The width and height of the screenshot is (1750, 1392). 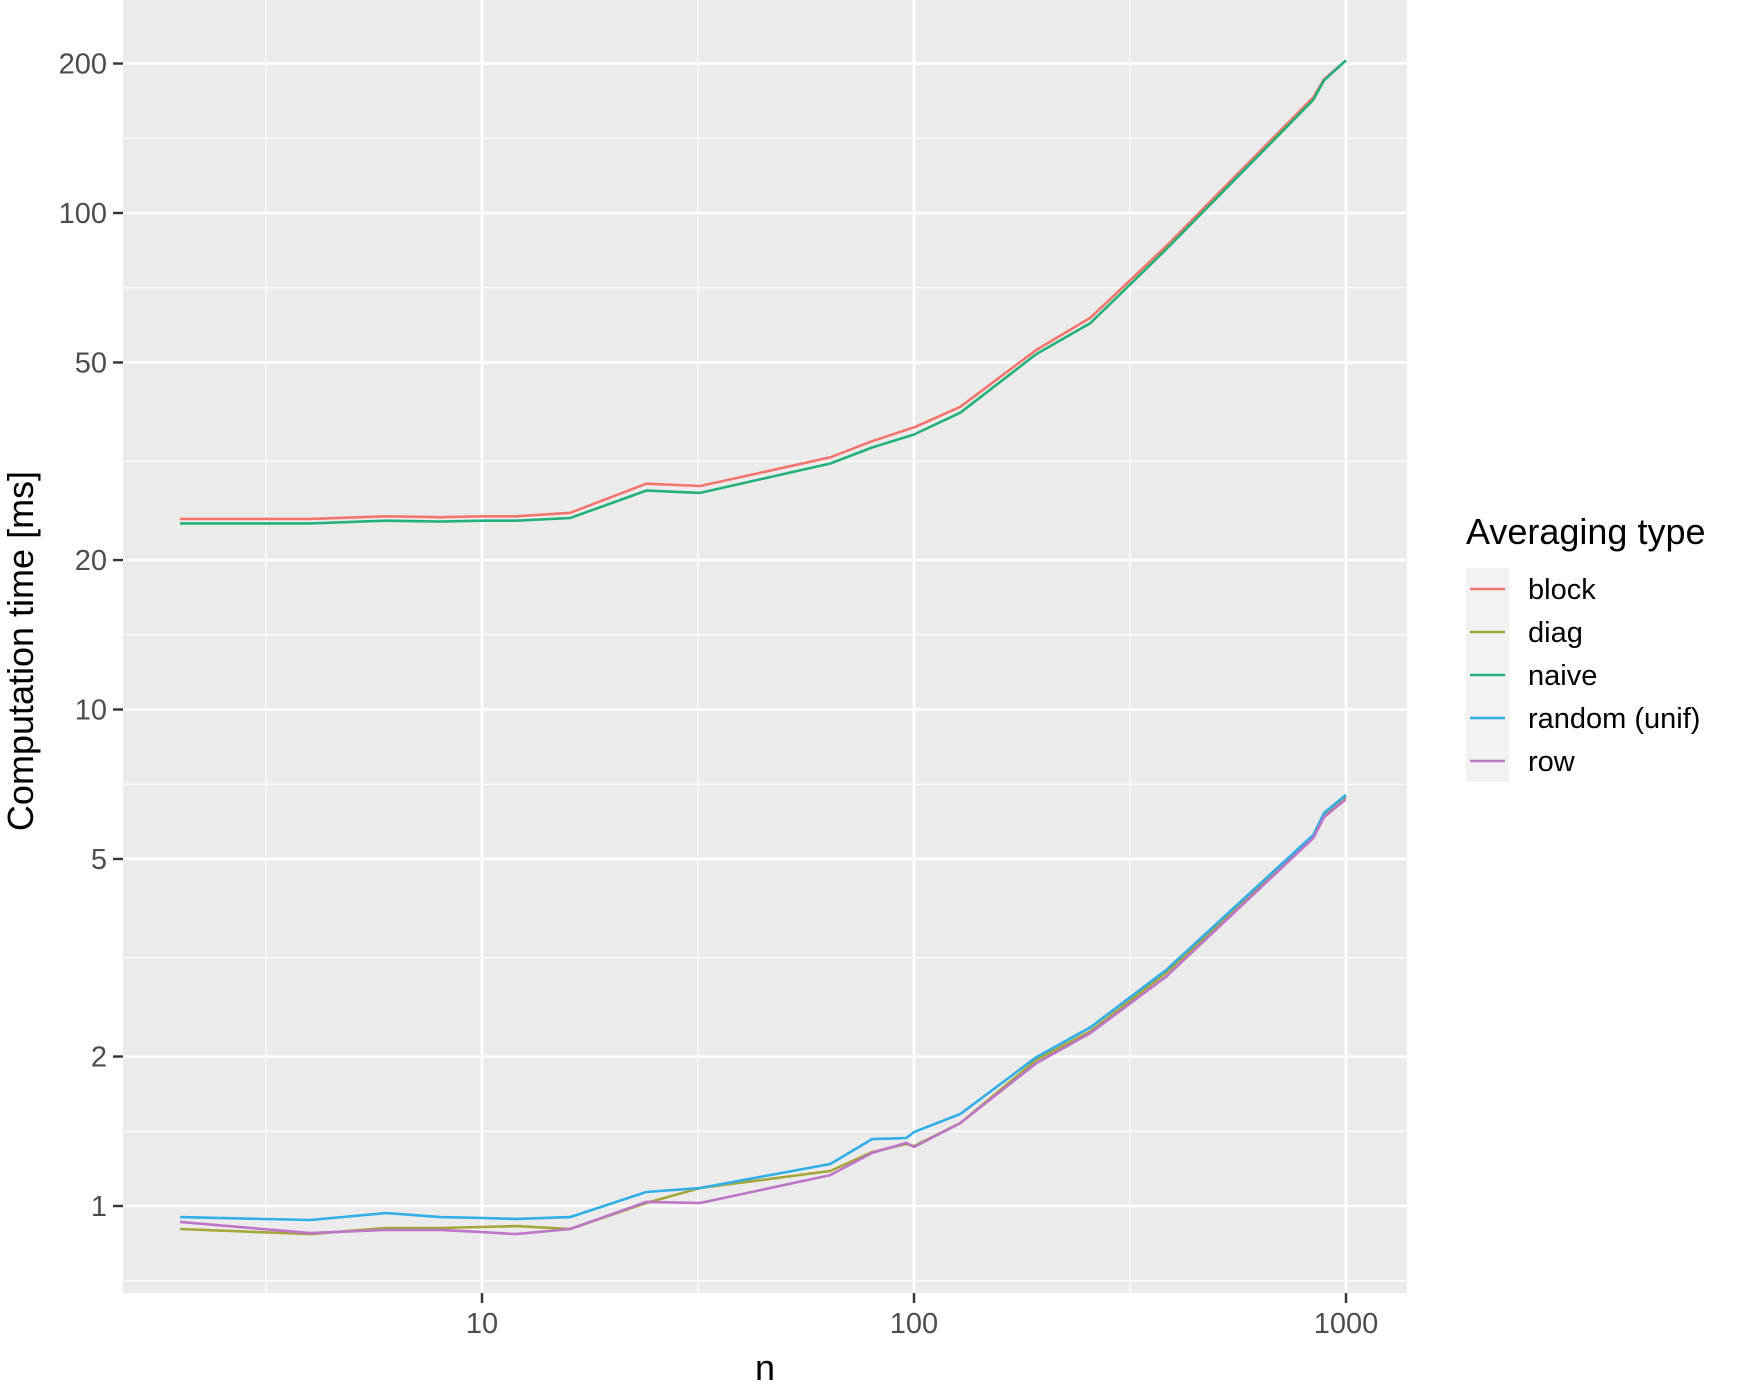 I want to click on legend-items: block diag naive random (unif) row, so click(x=1585, y=676).